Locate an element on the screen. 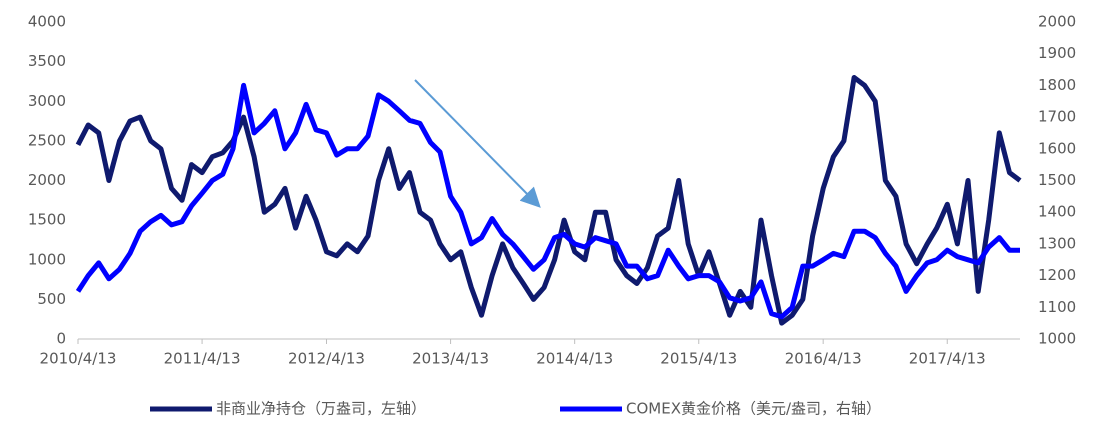  x-tick-label: 2012/4/13 is located at coordinates (326, 359).